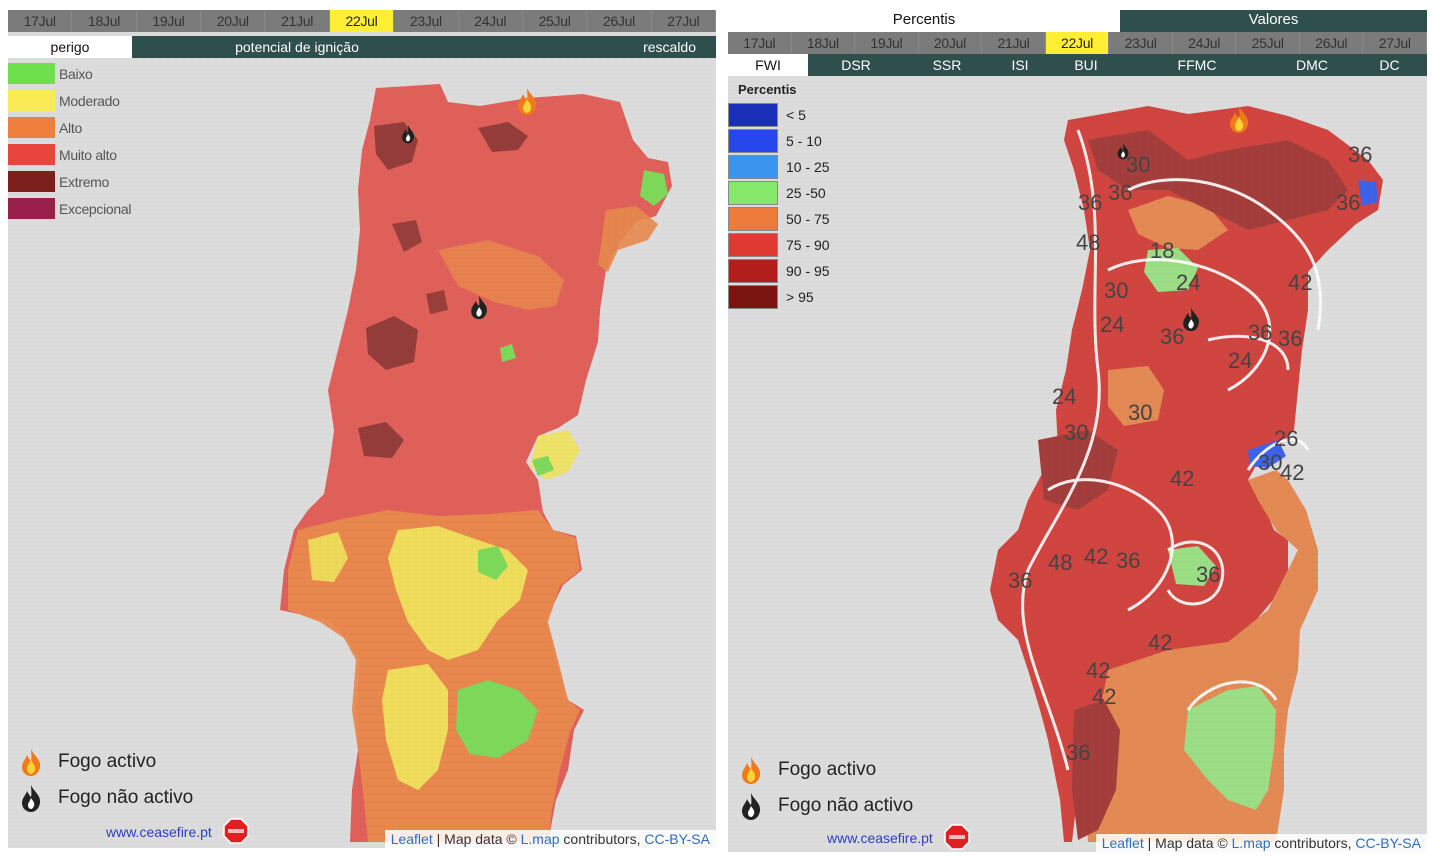 The height and width of the screenshot is (862, 1440). I want to click on active-fire-icon, so click(31, 762).